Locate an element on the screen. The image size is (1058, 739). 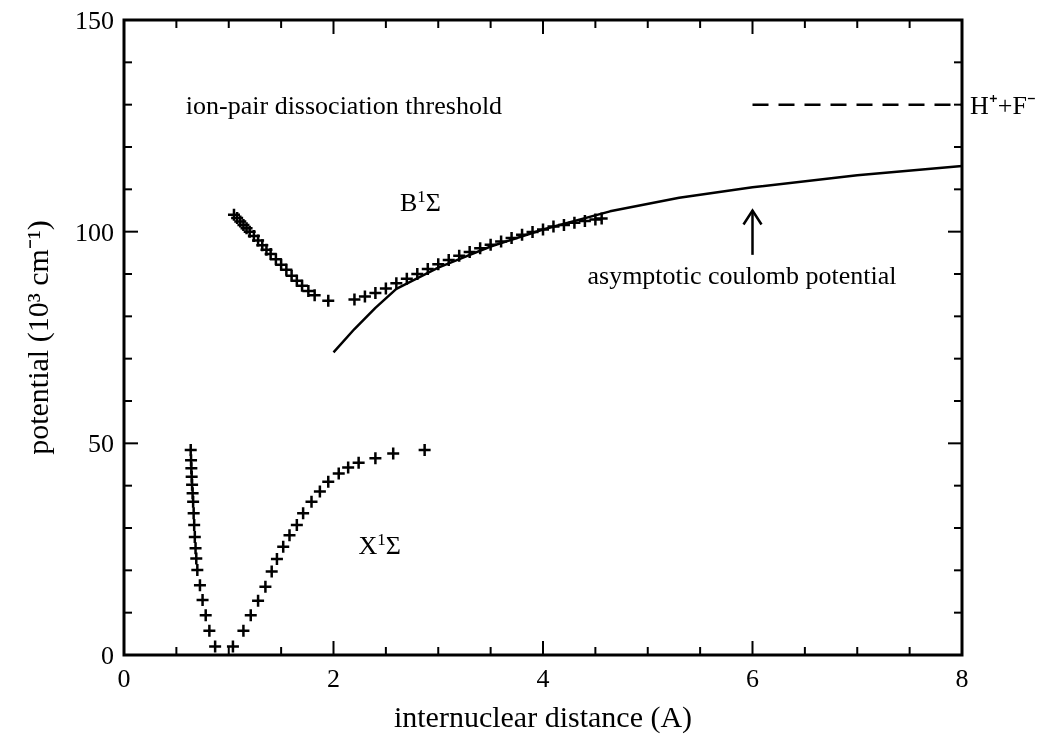
y-tick-label: 100 is located at coordinates (94, 232).